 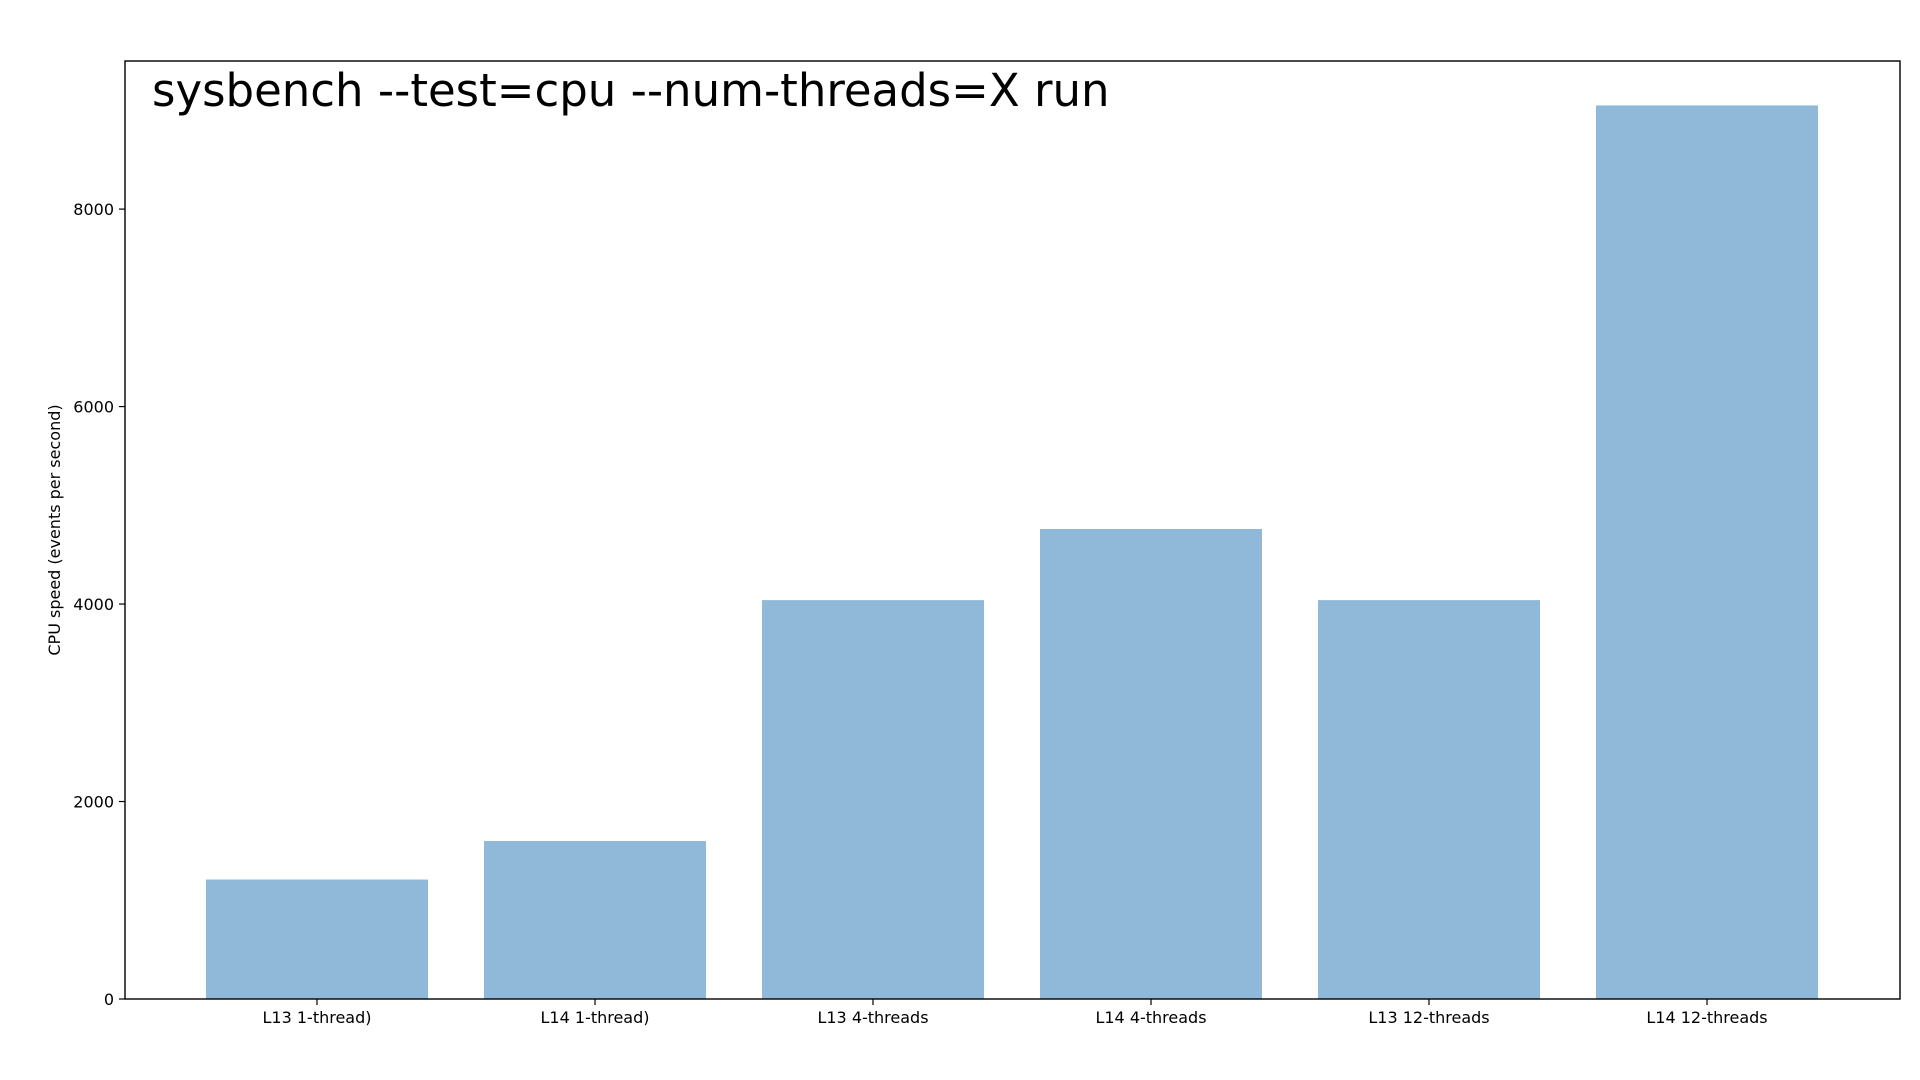 What do you see at coordinates (93, 802) in the screenshot?
I see `y-tick-label: 2000` at bounding box center [93, 802].